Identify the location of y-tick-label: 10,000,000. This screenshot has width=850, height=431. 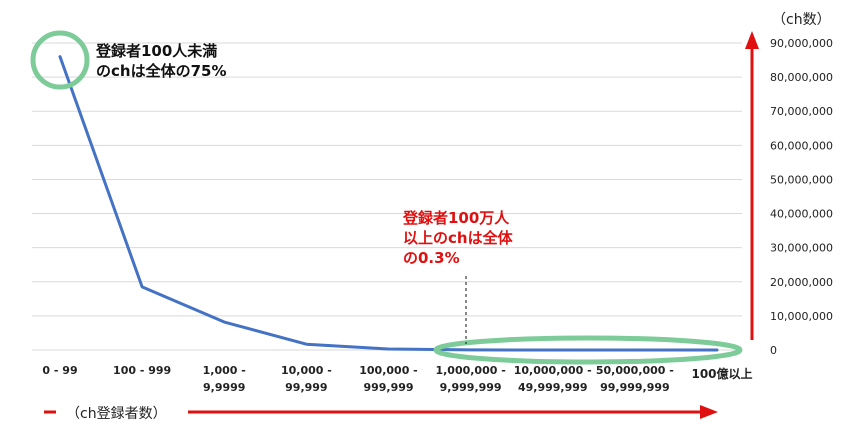
(801, 316).